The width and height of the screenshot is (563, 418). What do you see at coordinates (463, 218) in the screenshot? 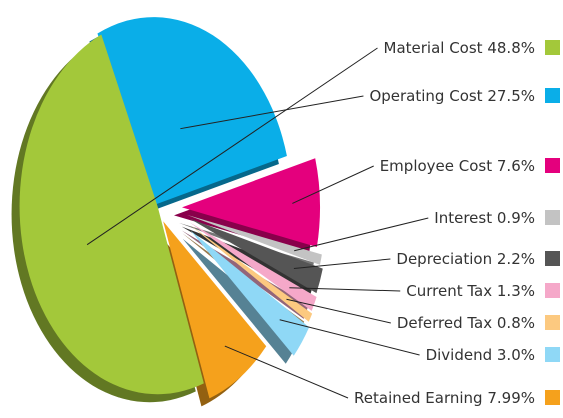
I see `category-name: Interest` at bounding box center [463, 218].